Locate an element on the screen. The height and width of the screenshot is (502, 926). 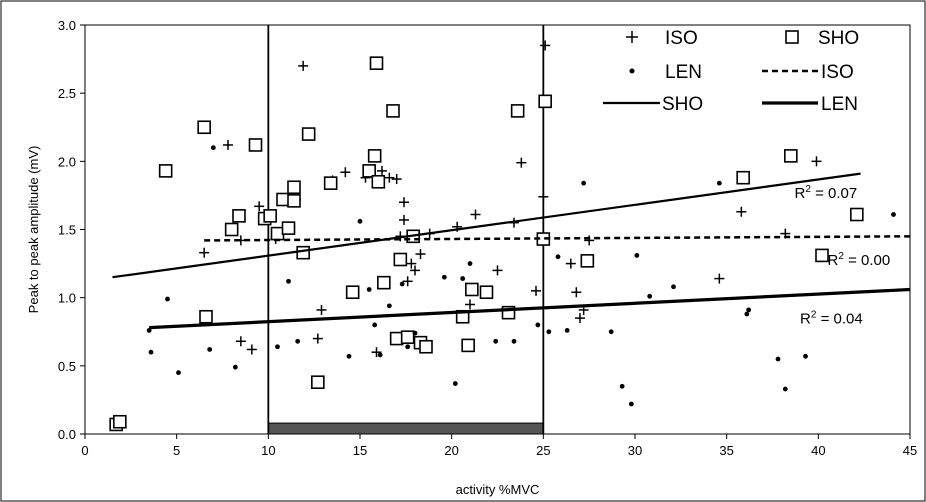
legend-label: LEN is located at coordinates (839, 104).